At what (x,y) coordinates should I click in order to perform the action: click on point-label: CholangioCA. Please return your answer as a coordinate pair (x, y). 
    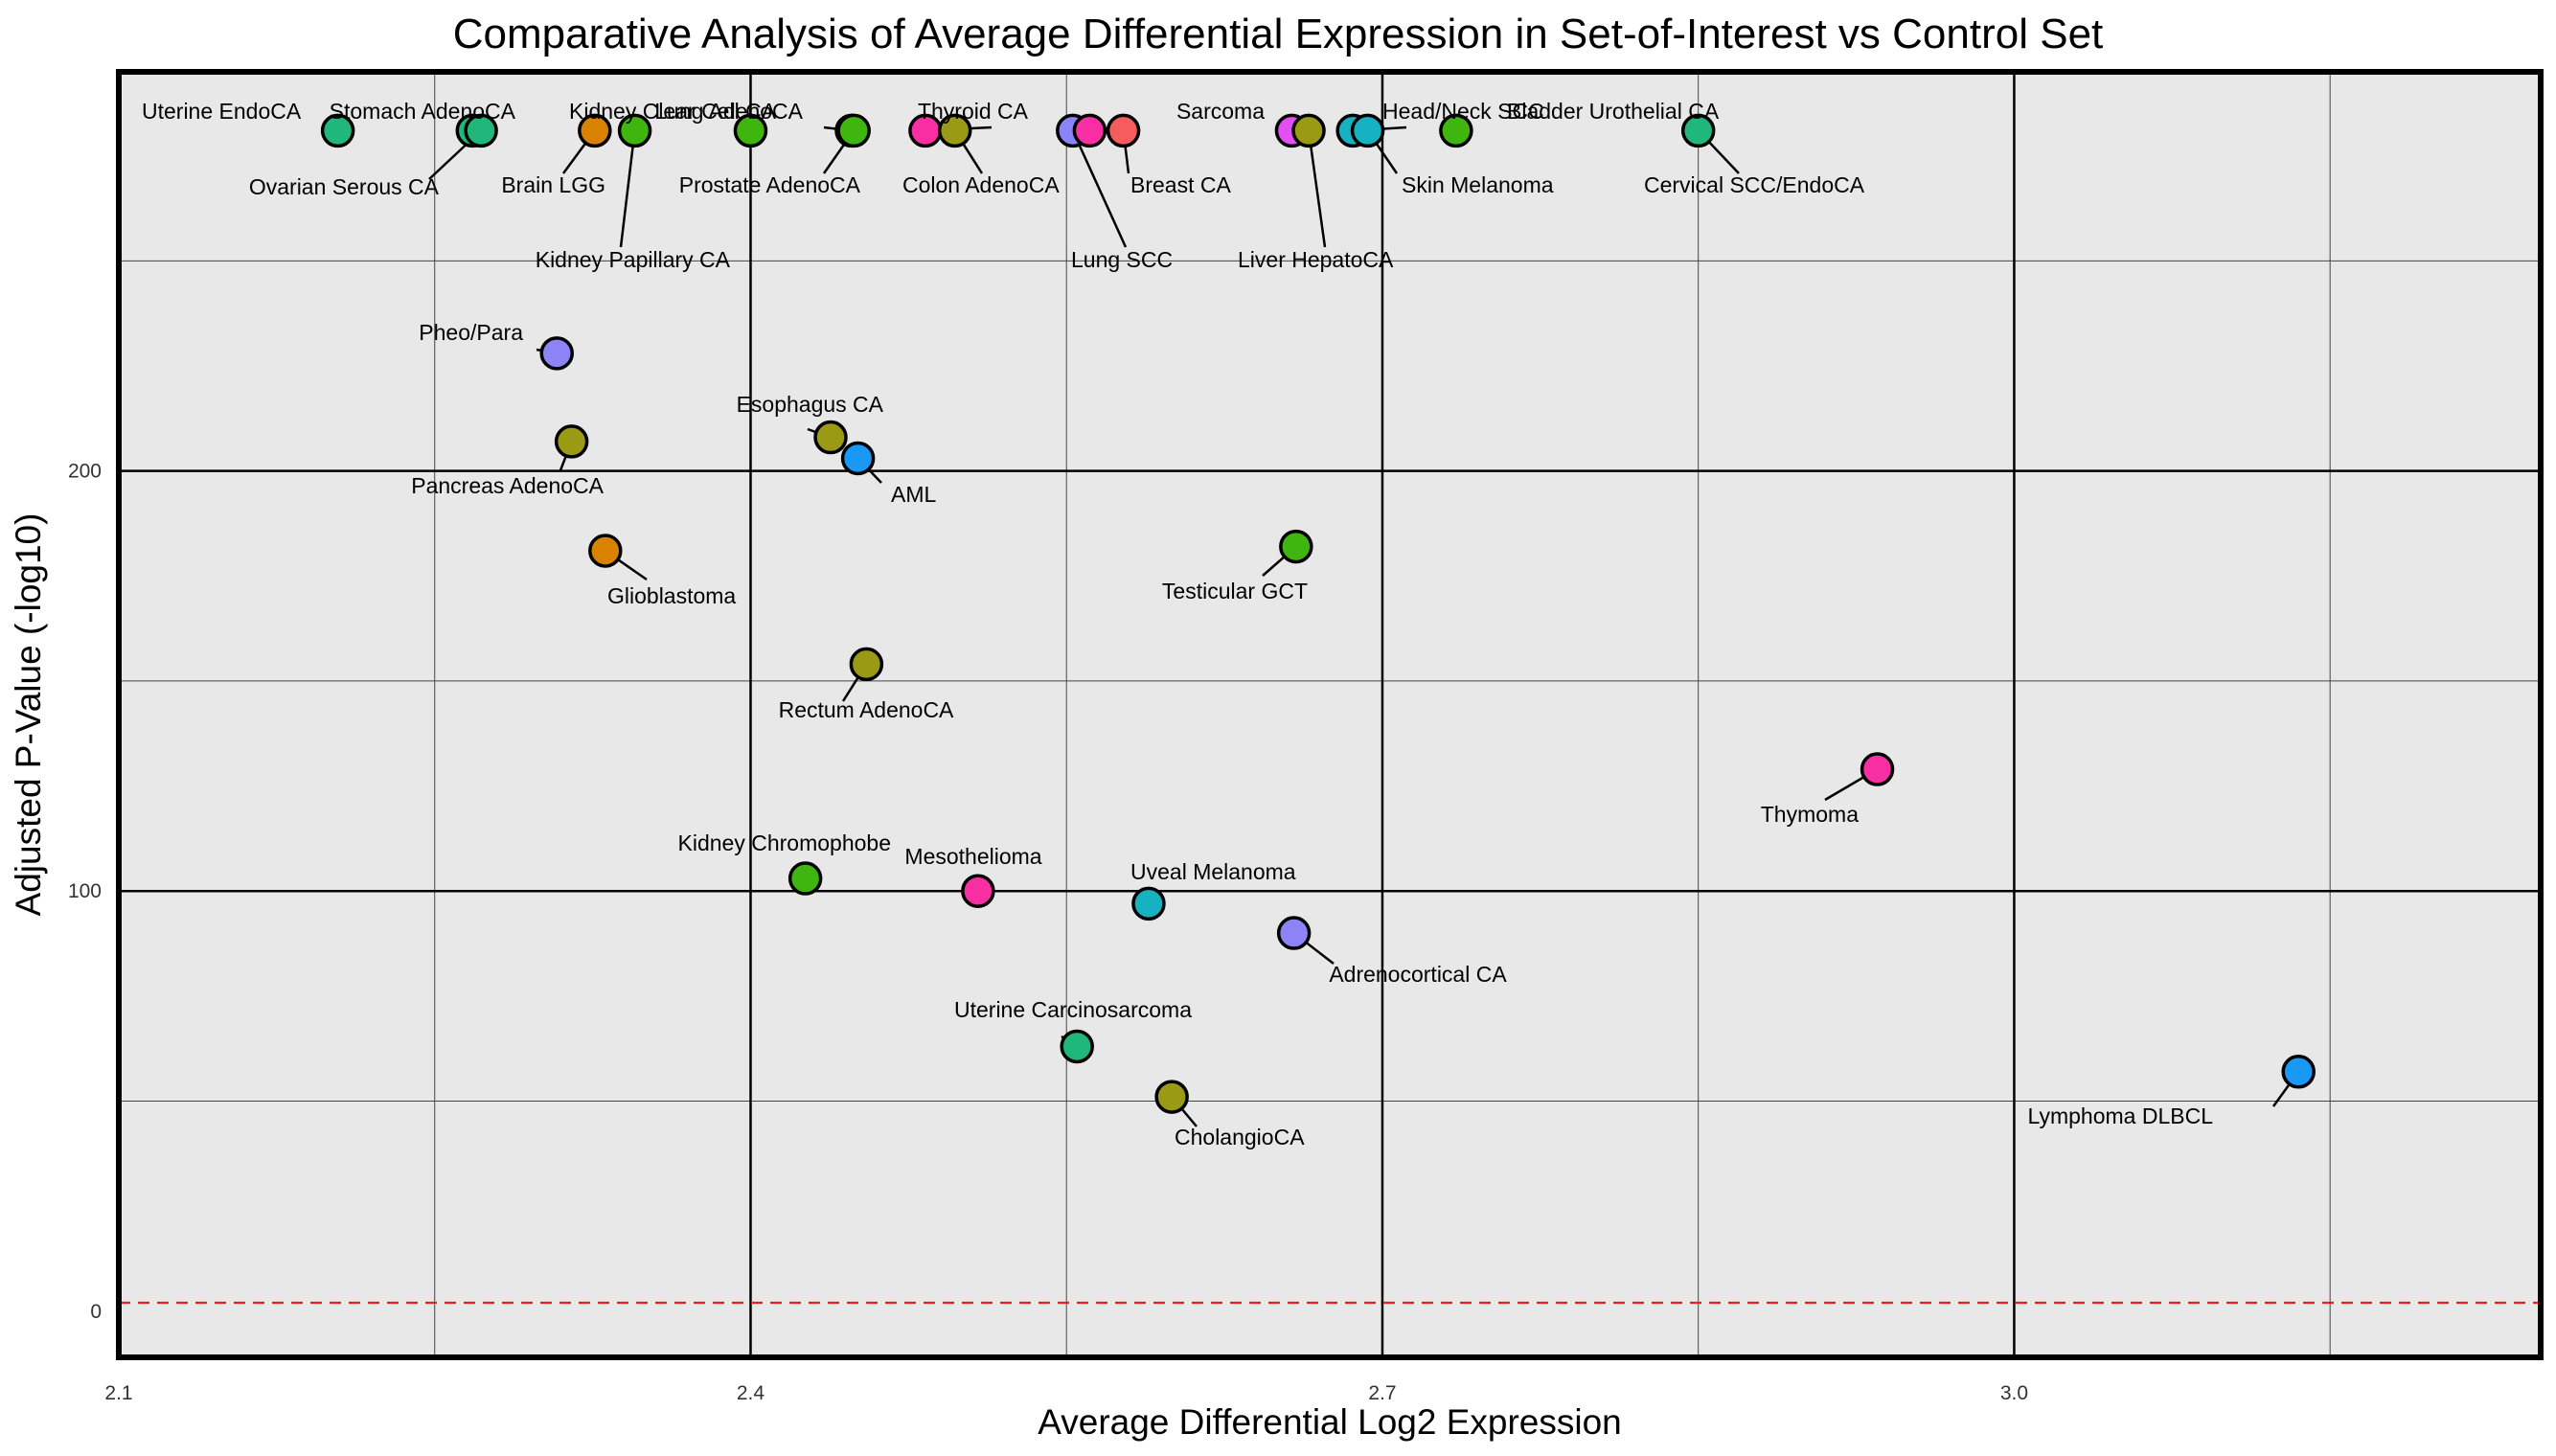
    Looking at the image, I should click on (1240, 1137).